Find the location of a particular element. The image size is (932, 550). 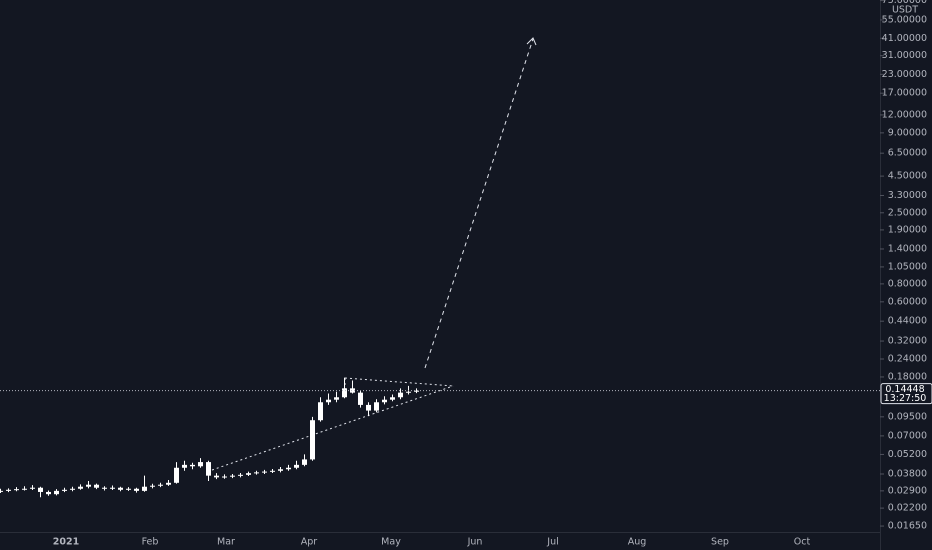

y-tick-label: 0.32000 is located at coordinates (907, 341).